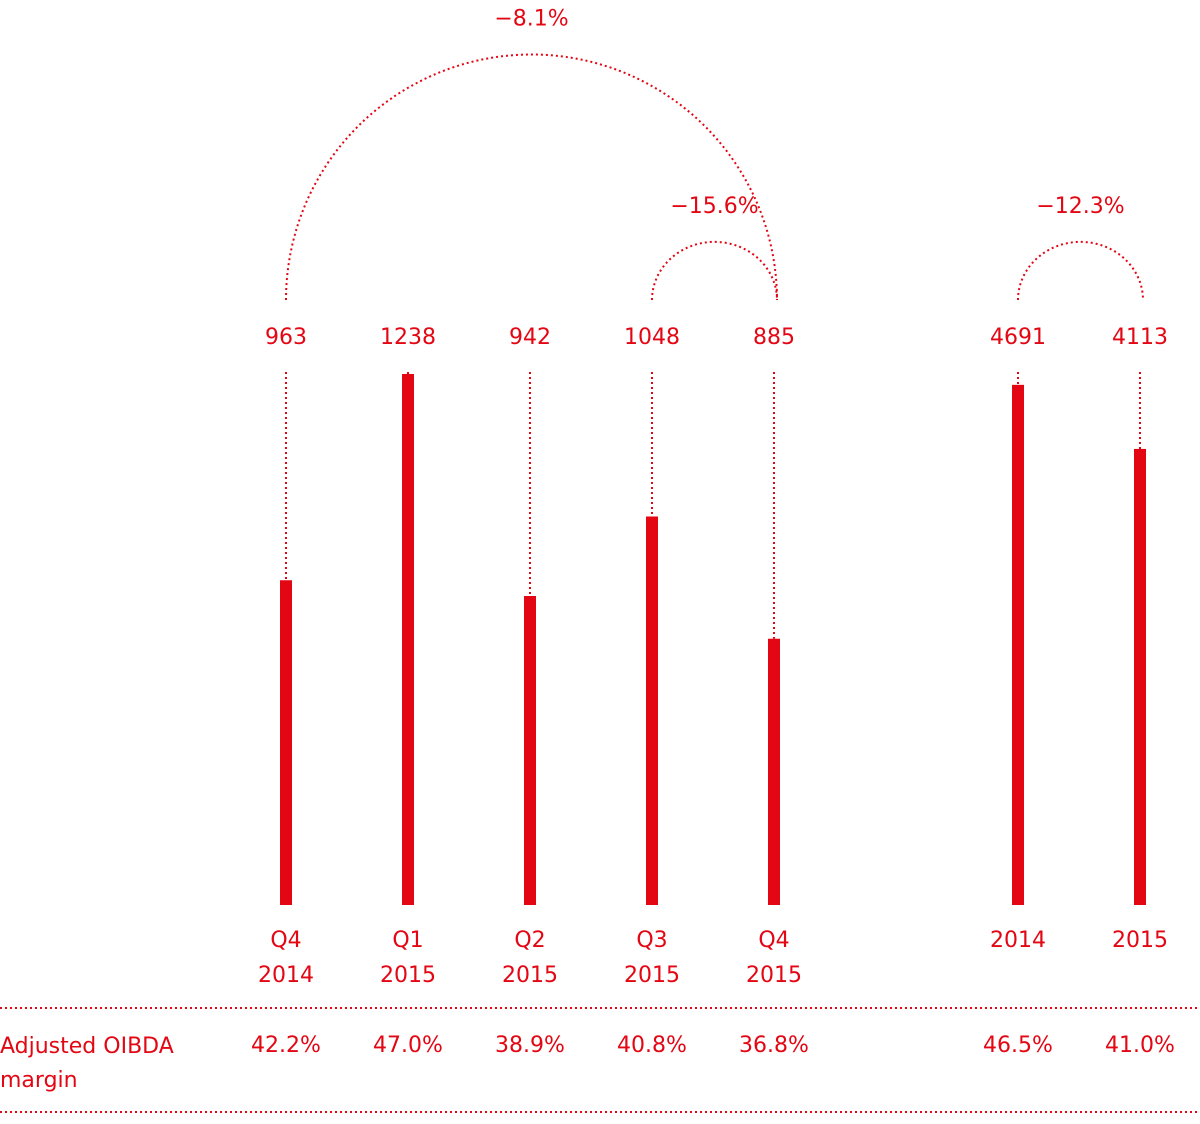 This screenshot has width=1200, height=1124. I want to click on value-label: 963, so click(286, 337).